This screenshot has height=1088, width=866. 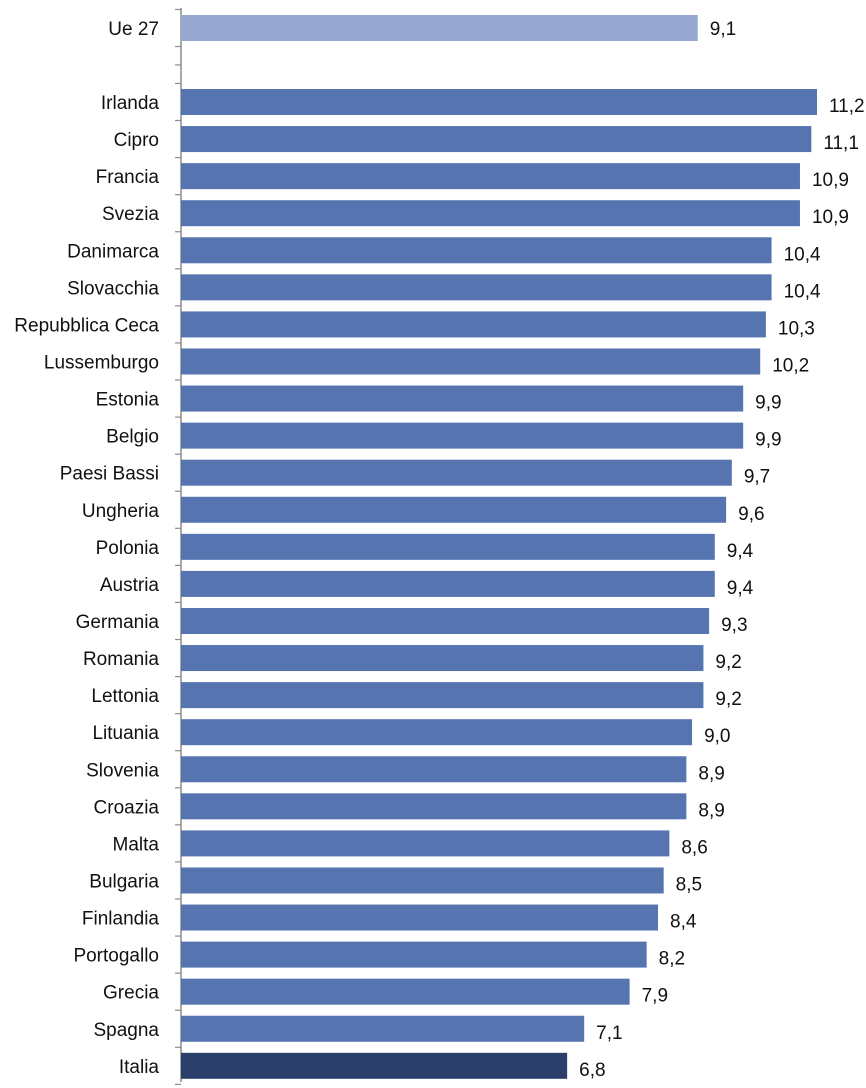 What do you see at coordinates (711, 773) in the screenshot?
I see `value-label-slovenia: 8,9` at bounding box center [711, 773].